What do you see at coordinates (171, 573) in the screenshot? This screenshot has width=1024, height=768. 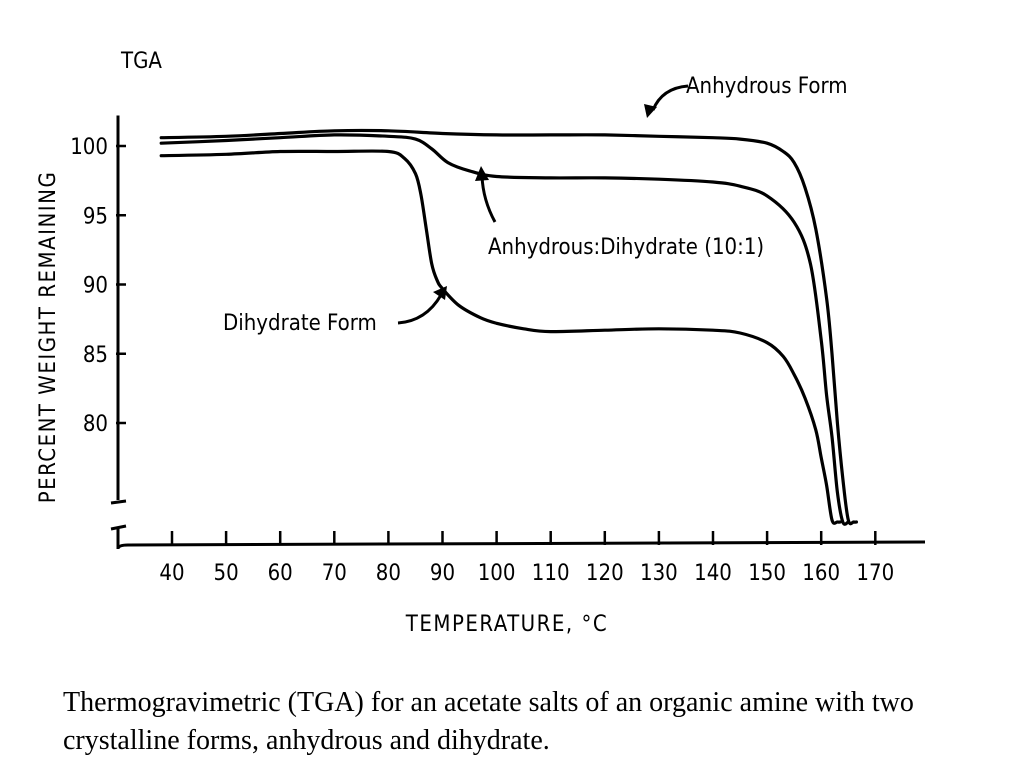 I see `x-tick-label: 40` at bounding box center [171, 573].